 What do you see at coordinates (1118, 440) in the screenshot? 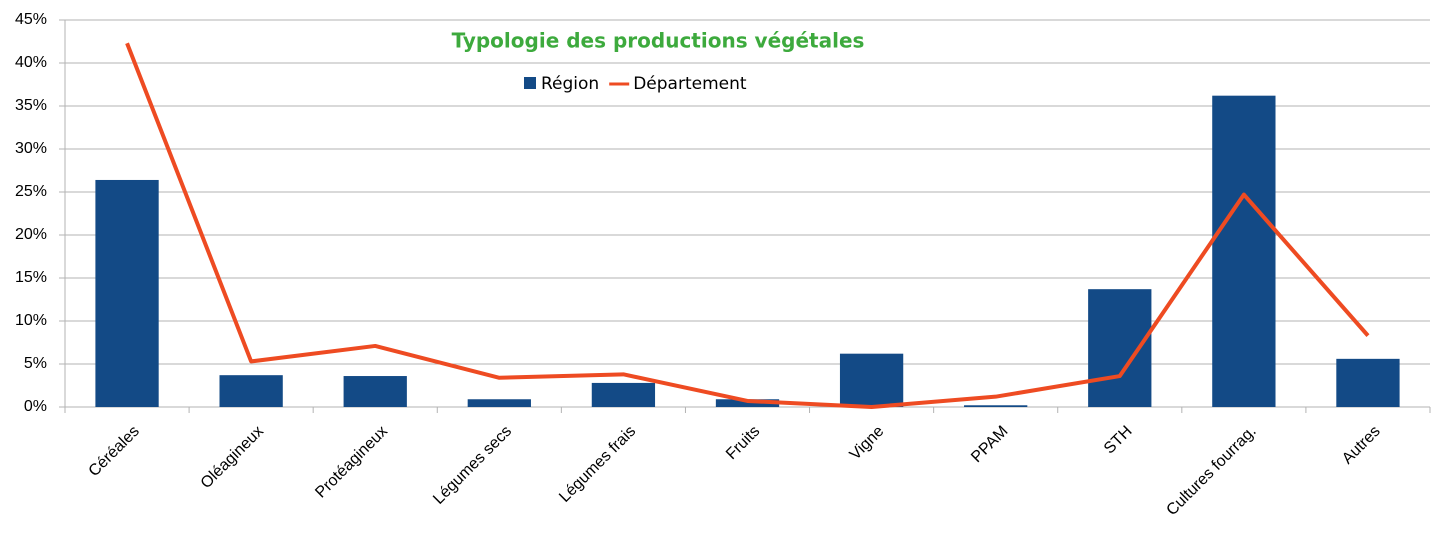
I see `x-tick-label: STH` at bounding box center [1118, 440].